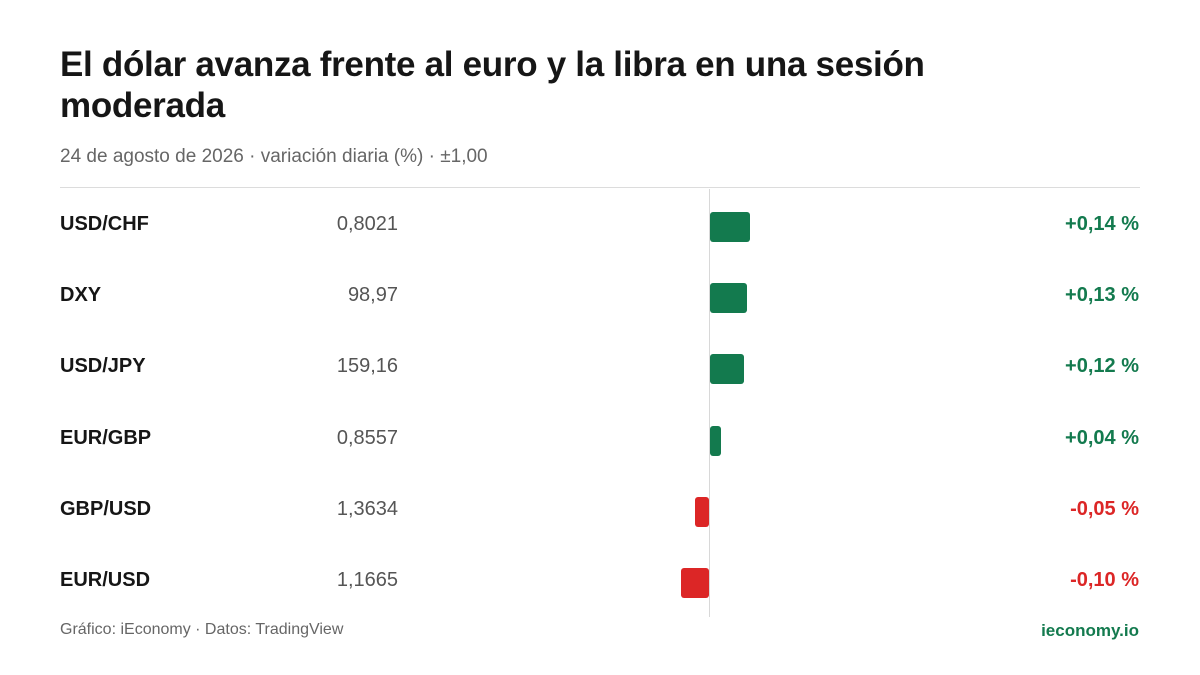 The width and height of the screenshot is (1200, 675). I want to click on change-value-label: +0,14 %, so click(1102, 224).